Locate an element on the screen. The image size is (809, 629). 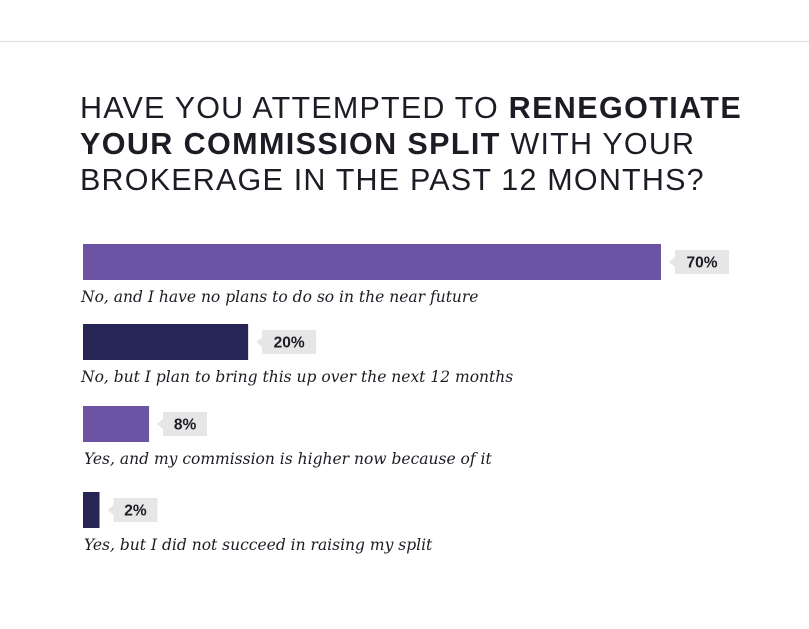
value-label-4: 2% is located at coordinates (135, 511).